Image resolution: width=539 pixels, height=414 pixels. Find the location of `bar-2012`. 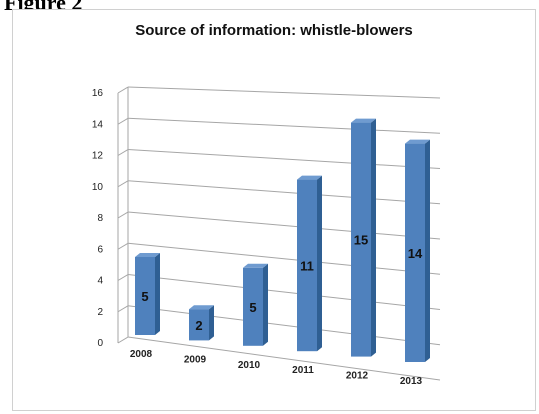

bar-2012 is located at coordinates (361, 239).